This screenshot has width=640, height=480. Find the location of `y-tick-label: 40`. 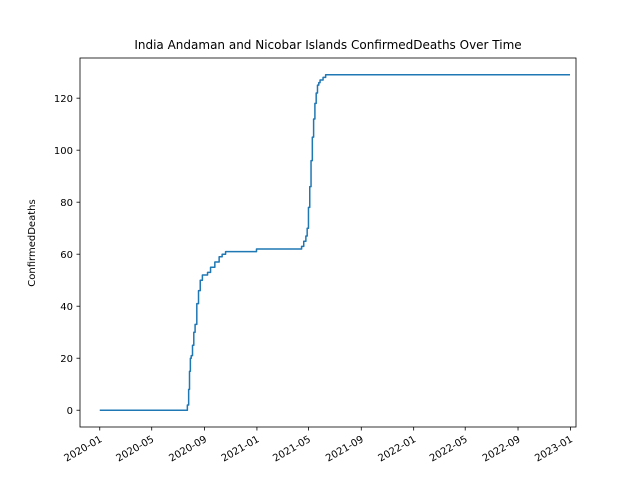

y-tick-label: 40 is located at coordinates (66, 307).